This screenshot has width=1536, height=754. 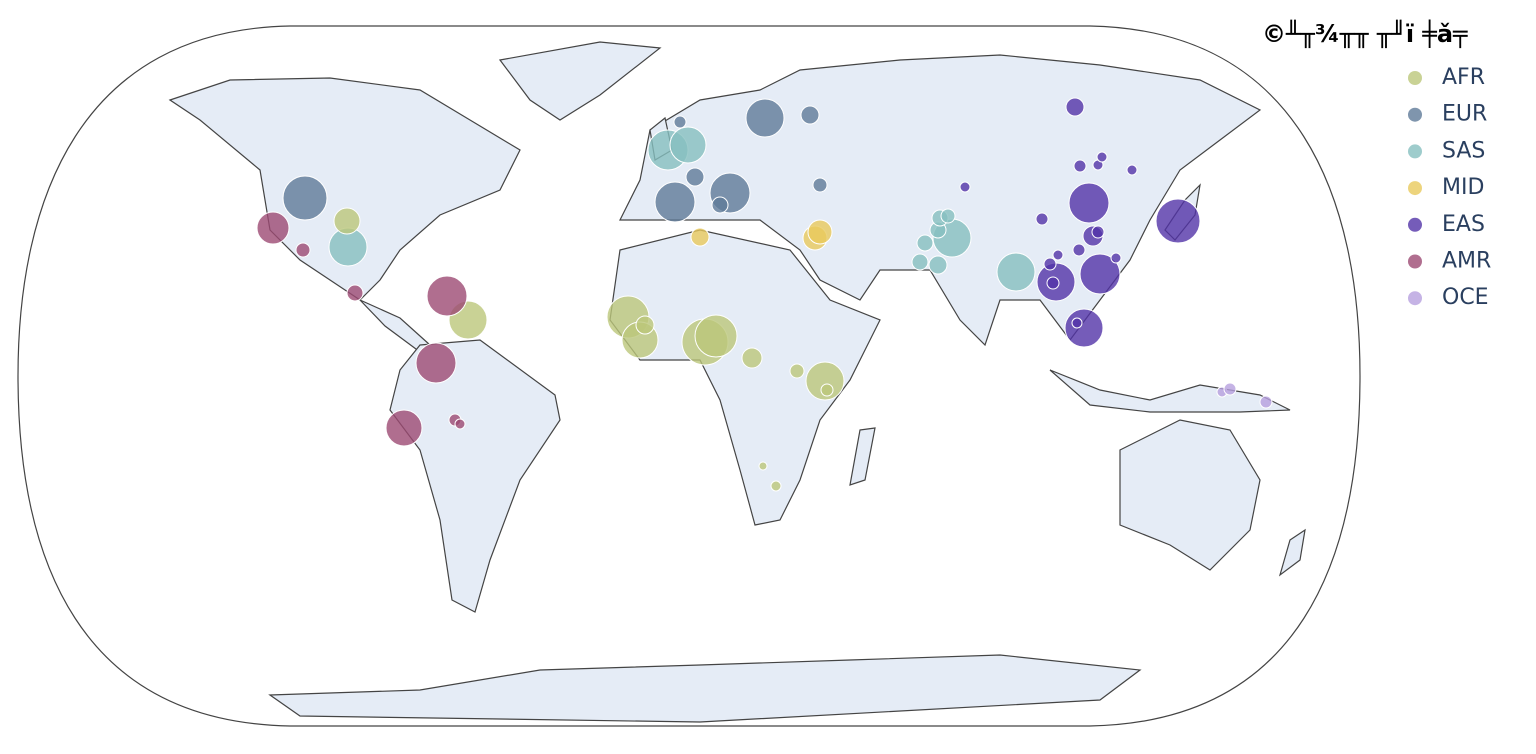 I want to click on south-america, so click(x=475, y=476).